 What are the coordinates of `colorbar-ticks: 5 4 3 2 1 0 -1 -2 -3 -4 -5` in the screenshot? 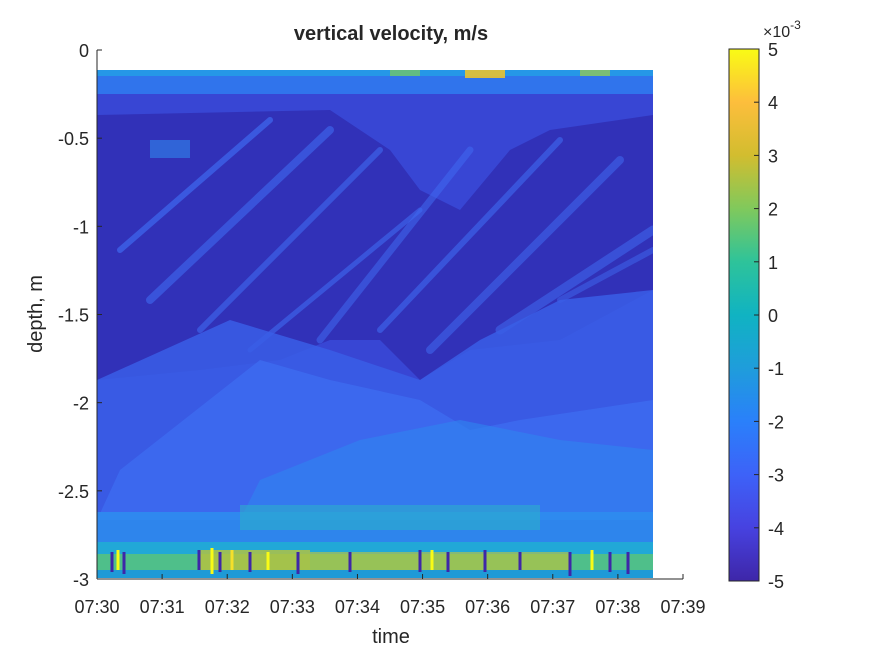 It's located at (769, 316).